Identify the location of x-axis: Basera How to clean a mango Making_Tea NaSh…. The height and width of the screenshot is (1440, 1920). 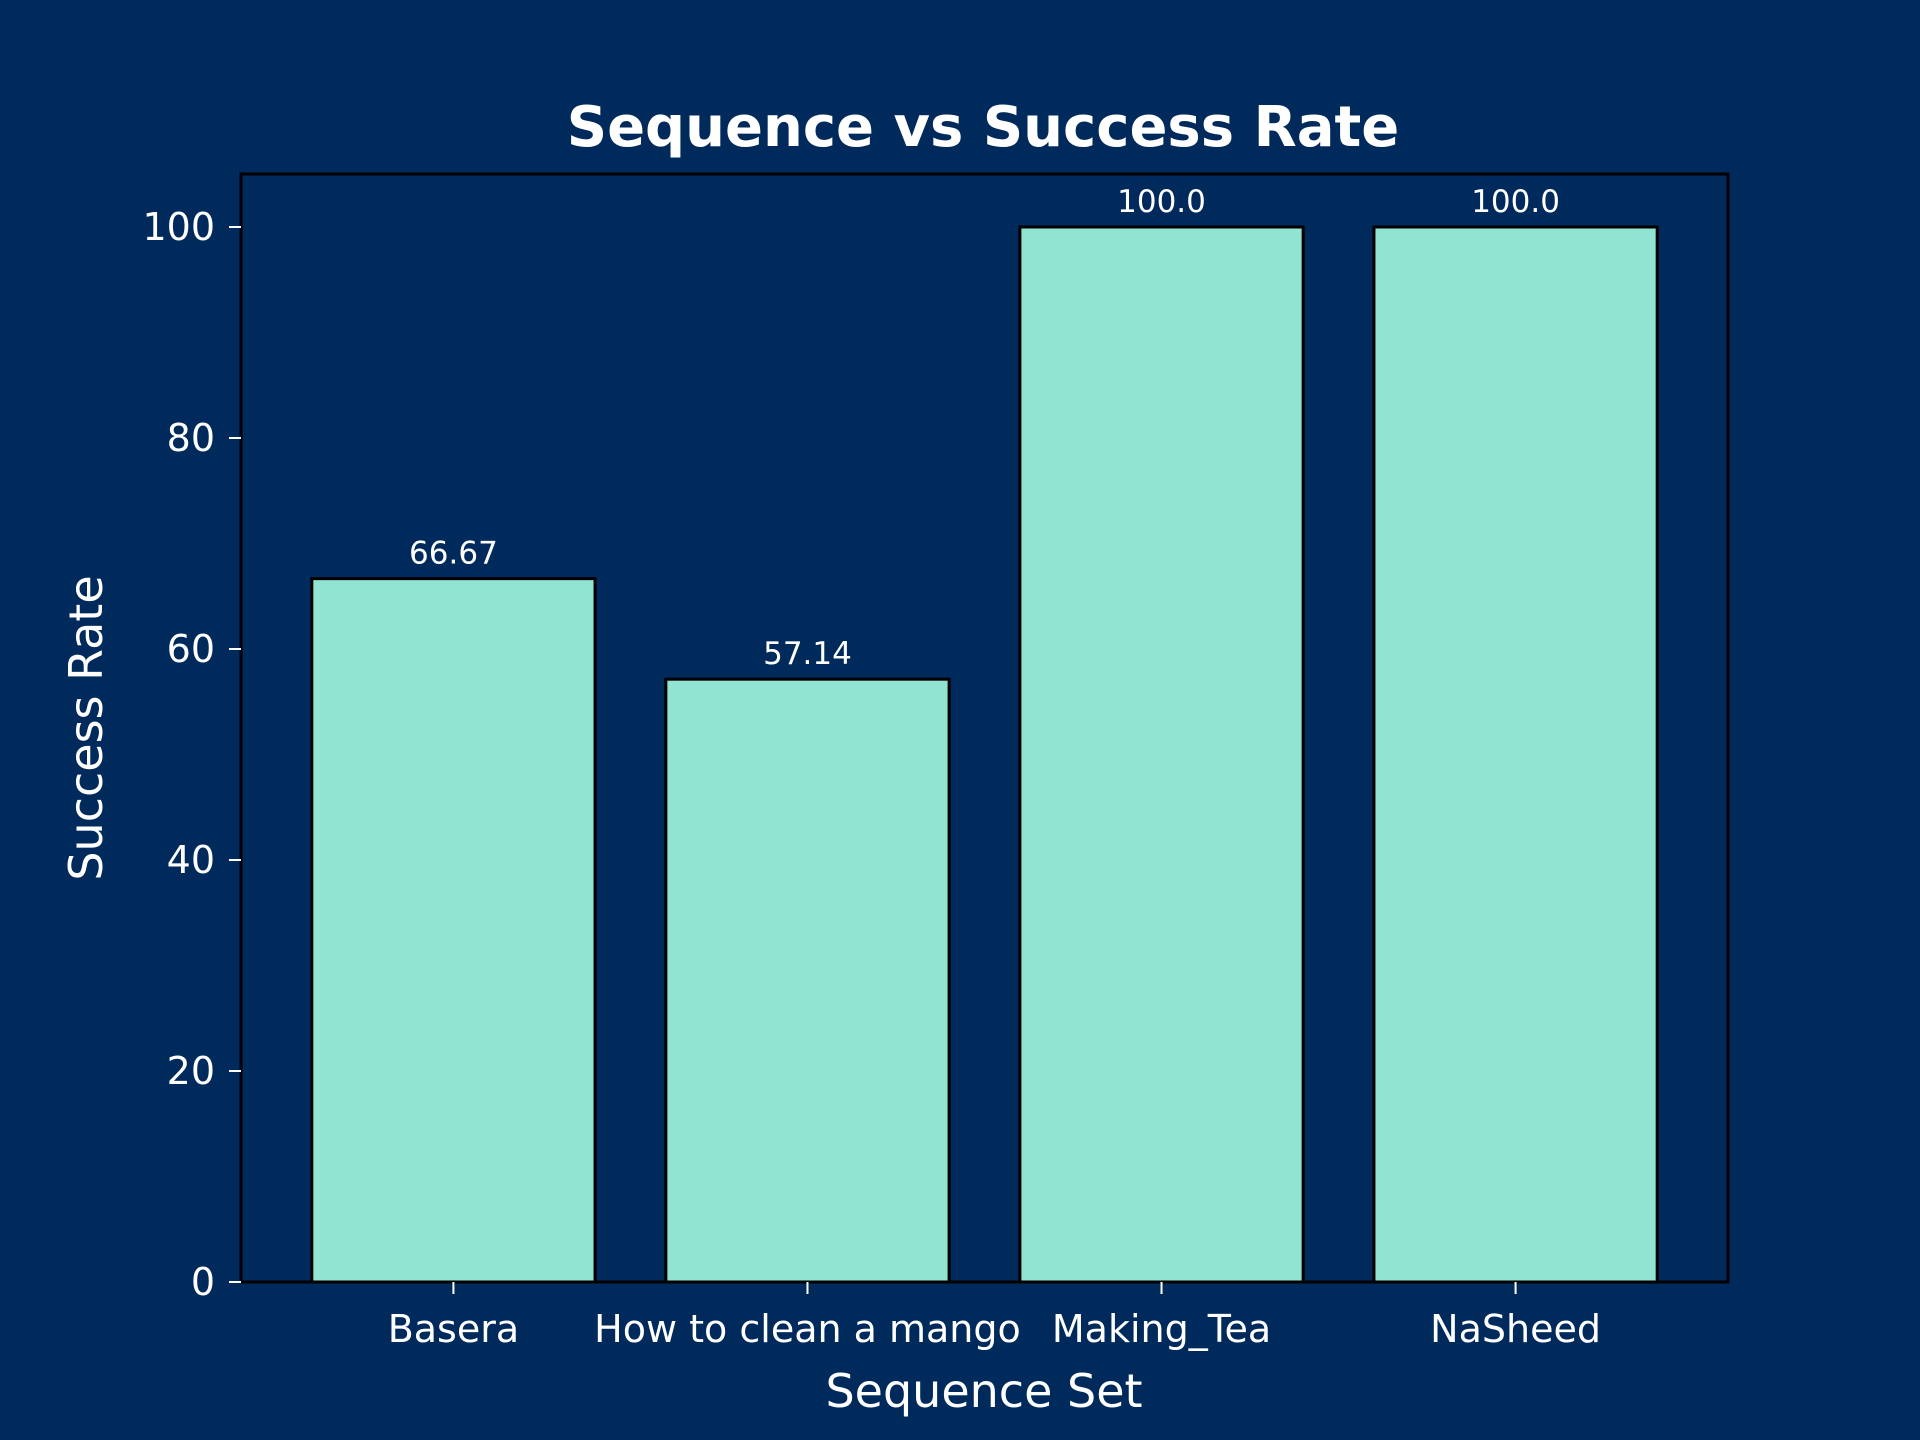
(994, 1316).